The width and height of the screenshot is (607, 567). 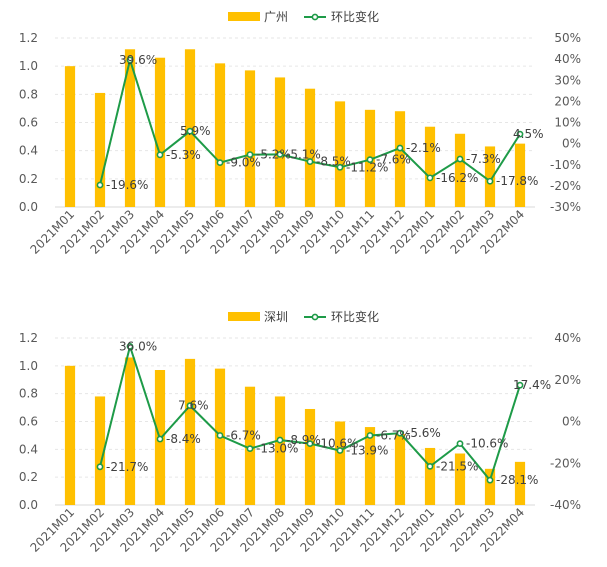 I want to click on data-label: -5.3%, so click(x=183, y=155).